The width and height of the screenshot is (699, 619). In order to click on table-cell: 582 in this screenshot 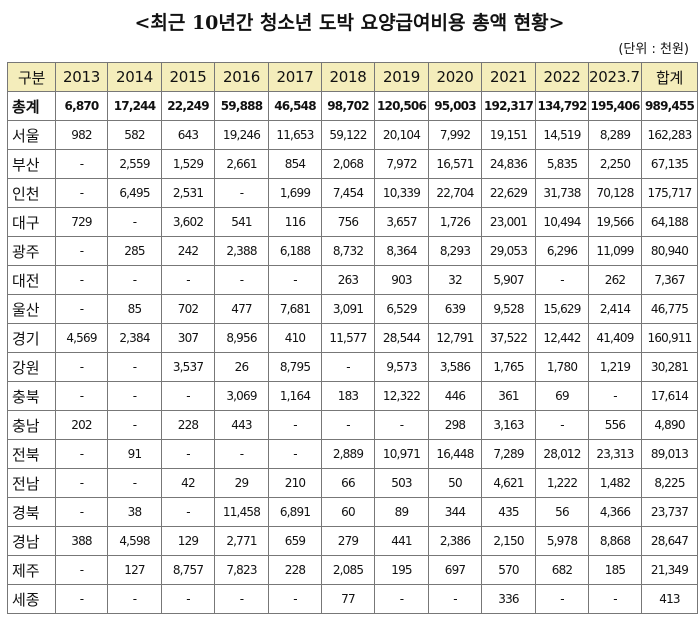, I will do `click(134, 135)`.